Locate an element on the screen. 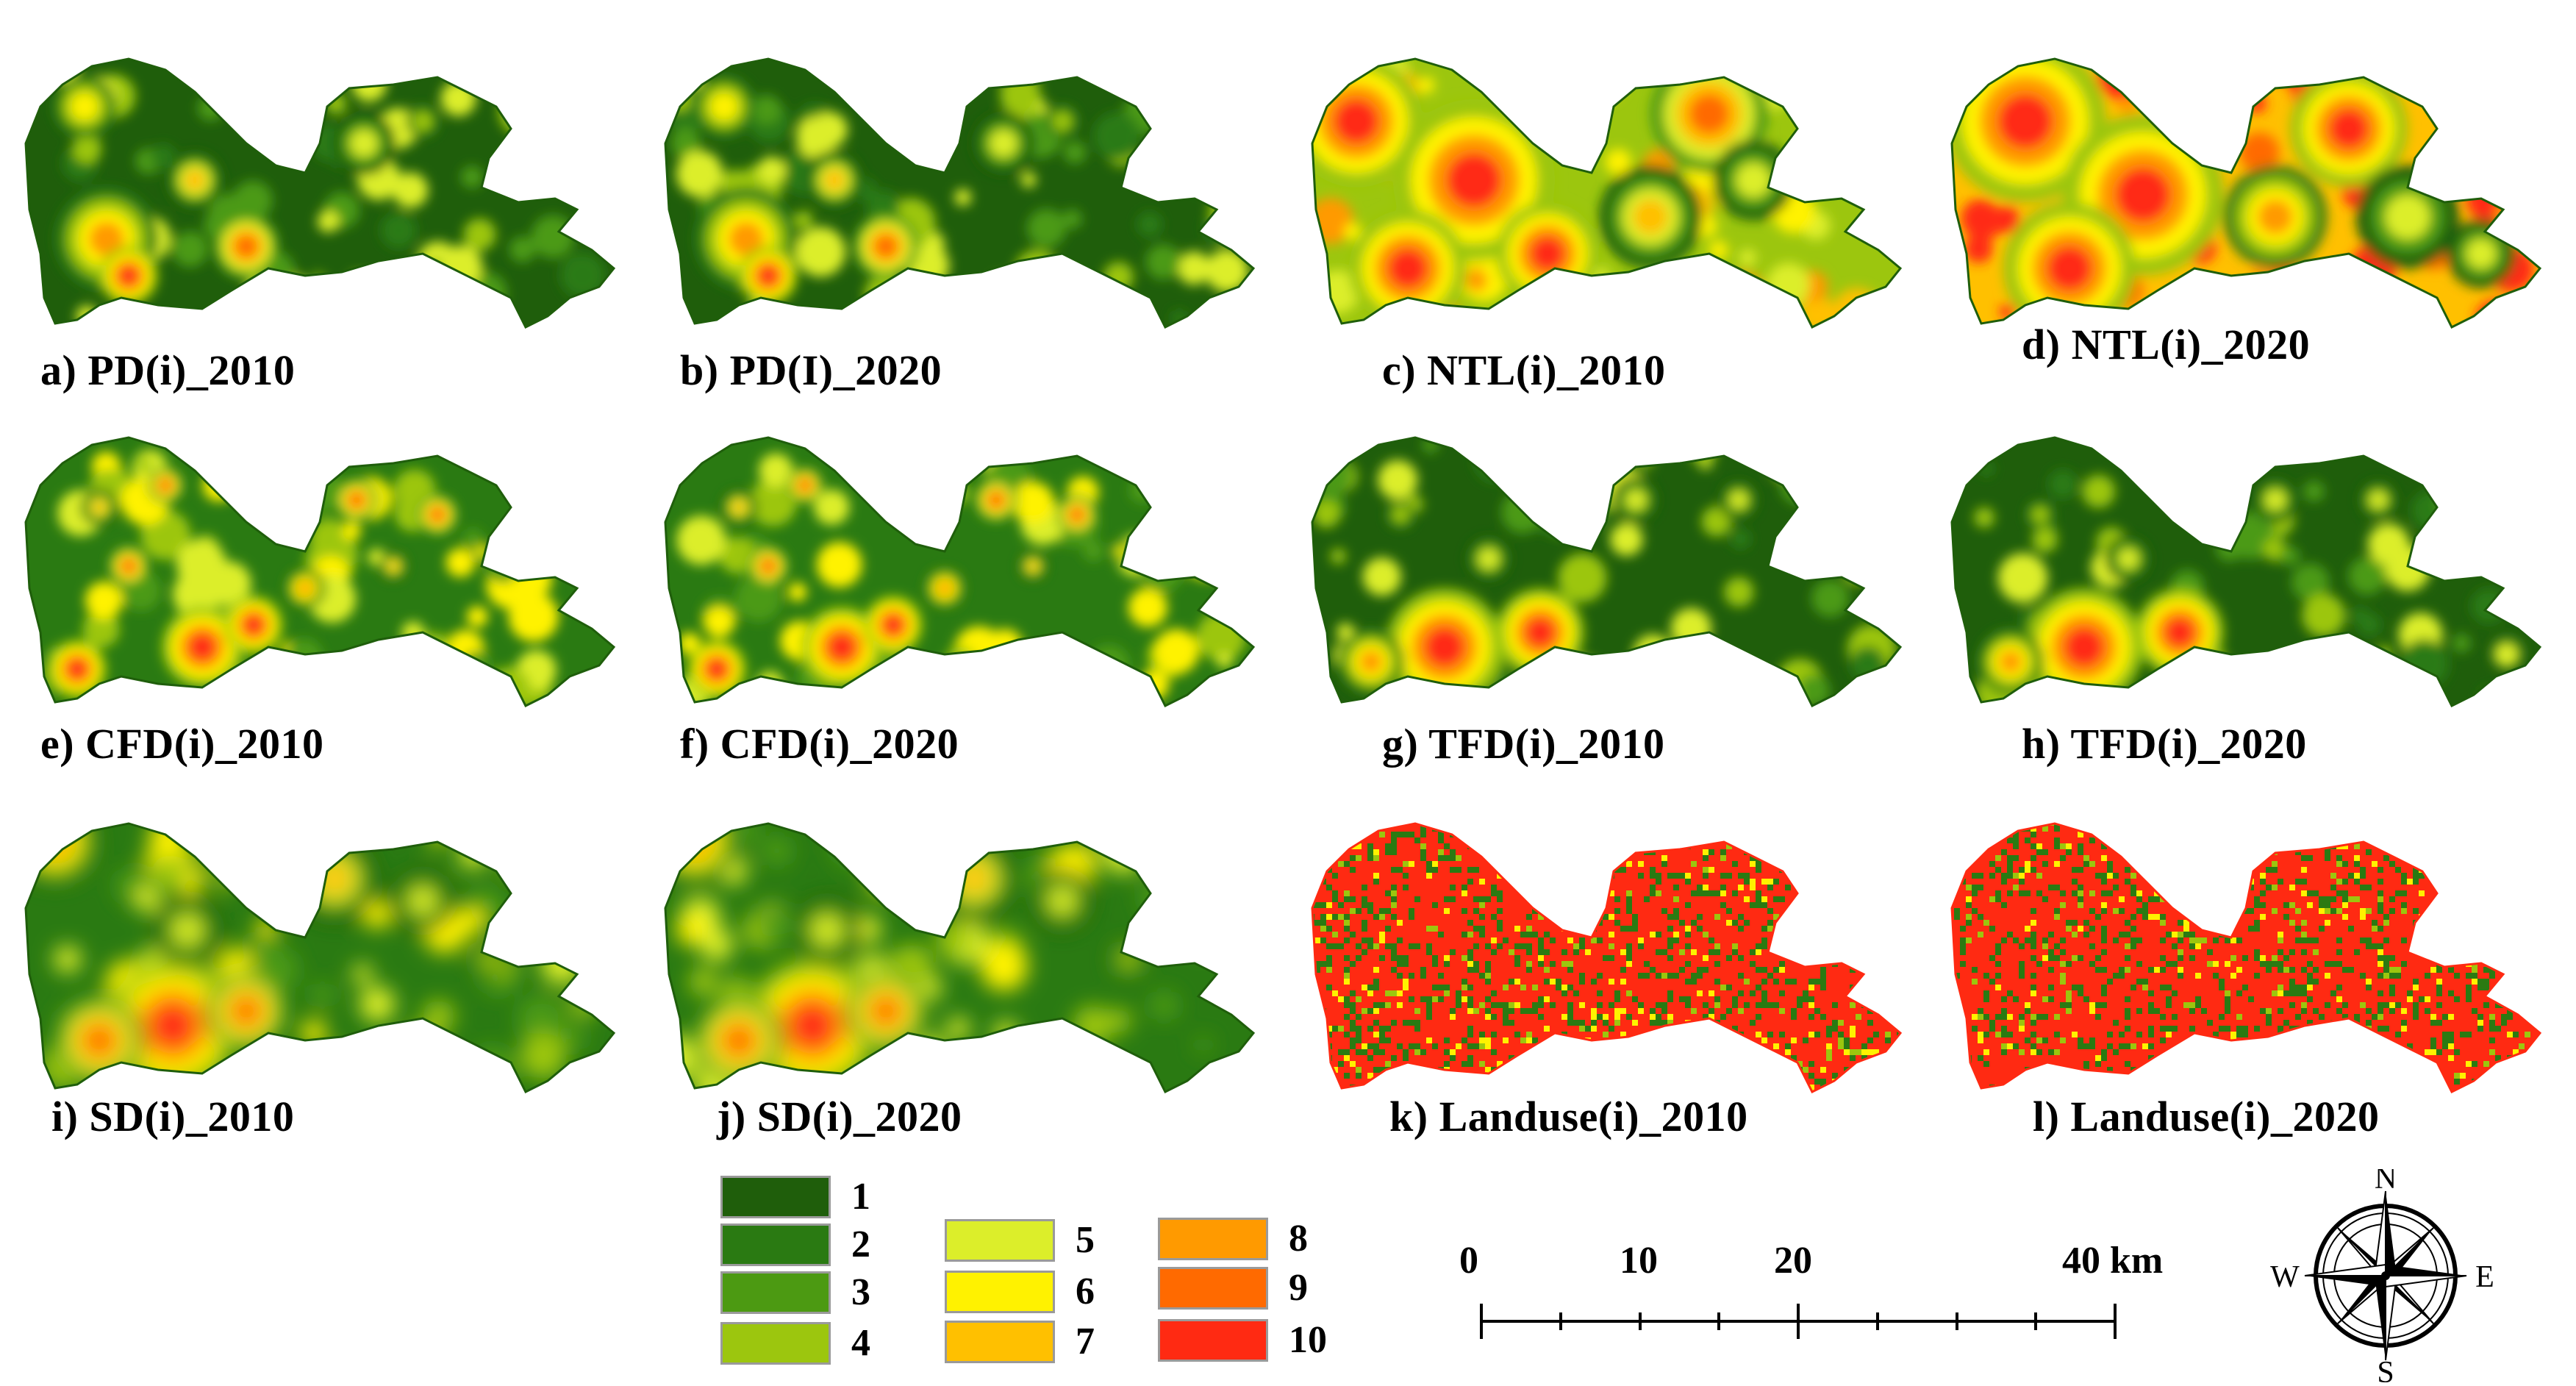 This screenshot has width=2576, height=1386. legend-label: 9 is located at coordinates (1298, 1288).